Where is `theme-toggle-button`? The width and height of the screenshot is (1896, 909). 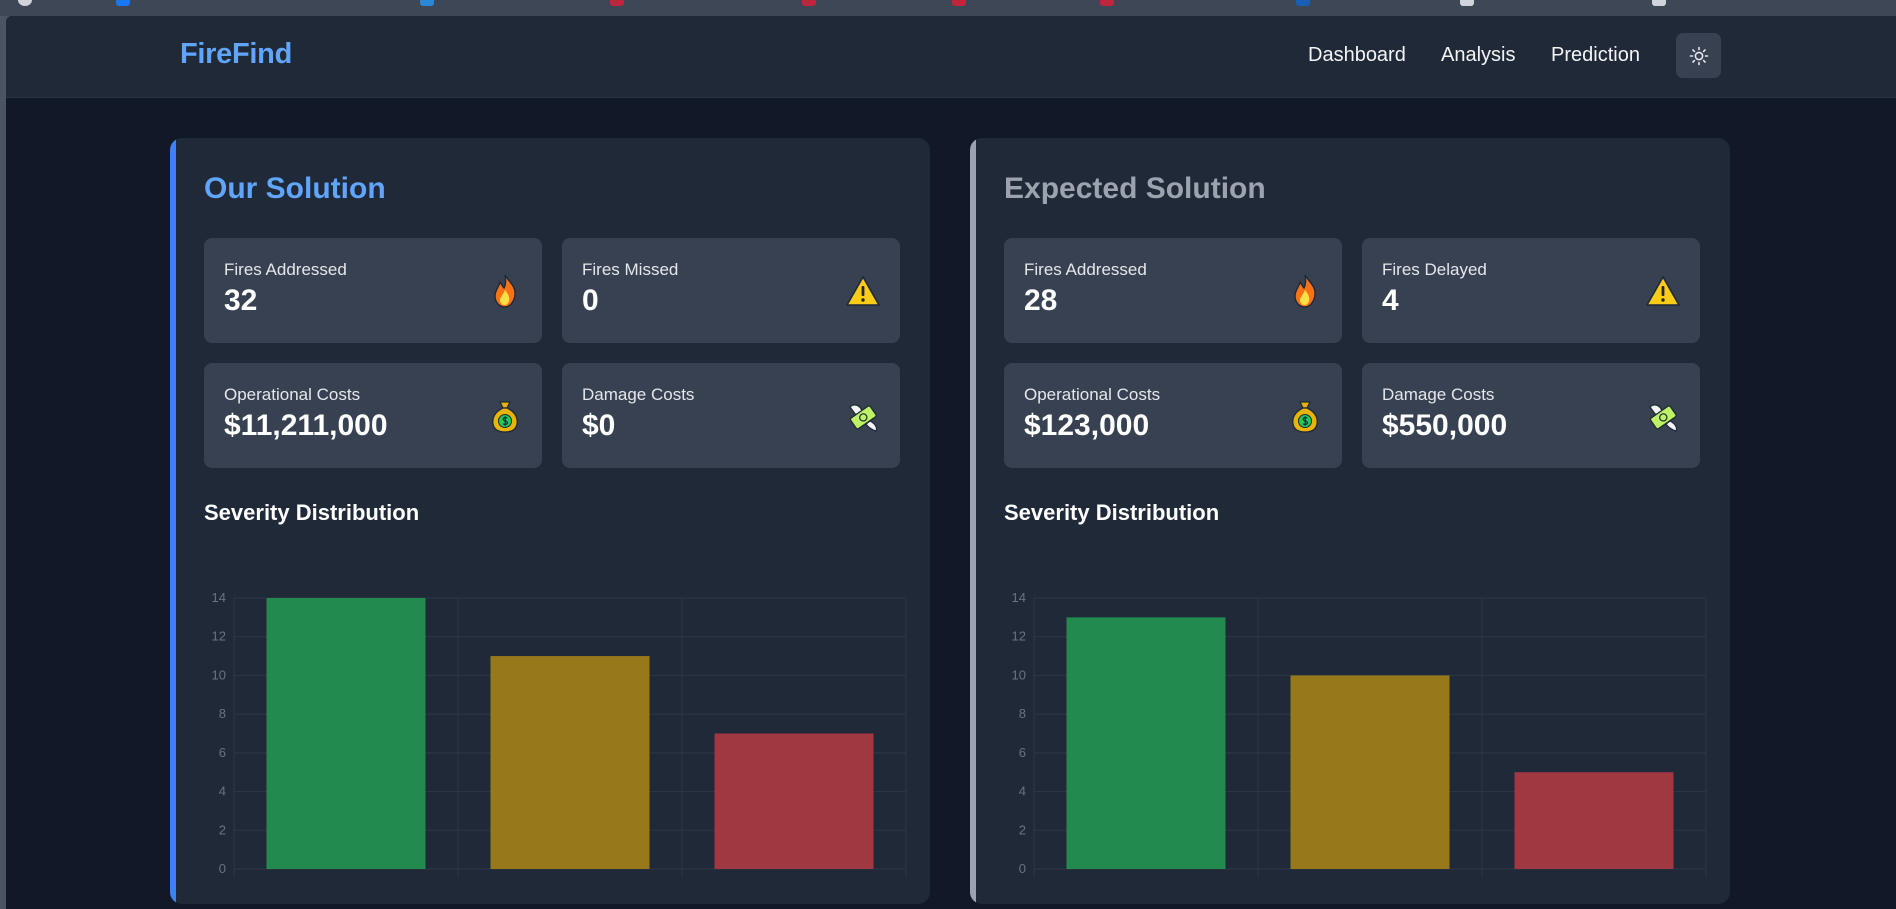
theme-toggle-button is located at coordinates (1698, 55).